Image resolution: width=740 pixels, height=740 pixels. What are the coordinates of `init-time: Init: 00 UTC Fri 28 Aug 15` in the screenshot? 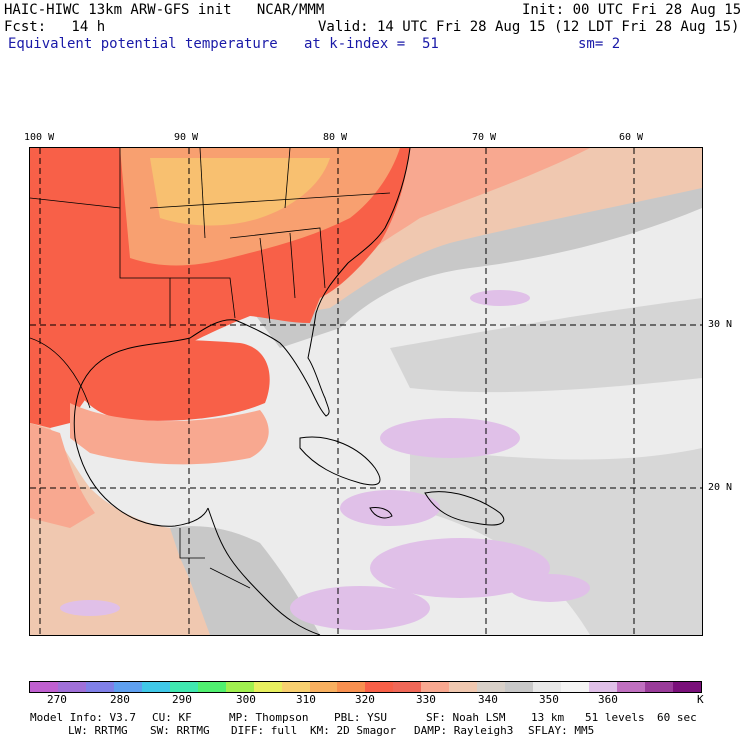 It's located at (631, 10).